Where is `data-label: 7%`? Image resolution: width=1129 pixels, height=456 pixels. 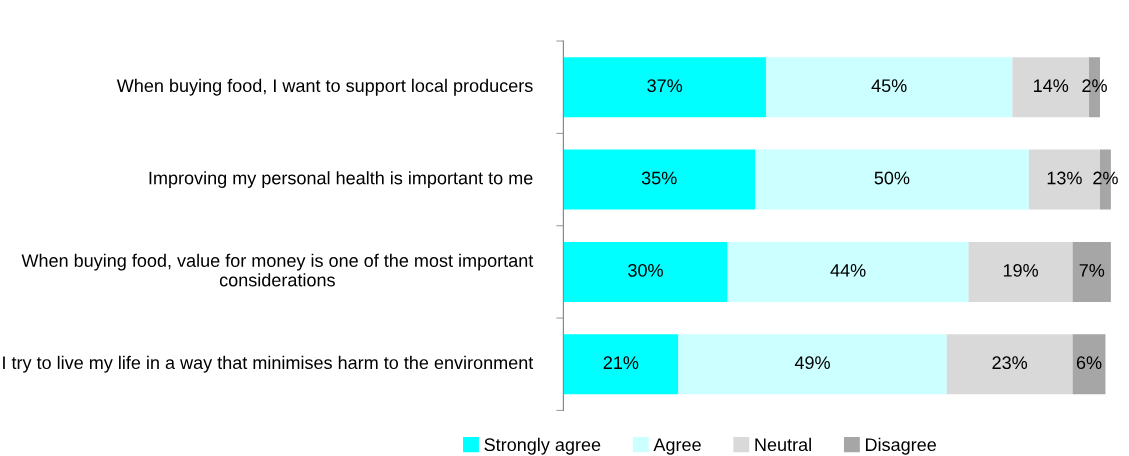
data-label: 7% is located at coordinates (1092, 270).